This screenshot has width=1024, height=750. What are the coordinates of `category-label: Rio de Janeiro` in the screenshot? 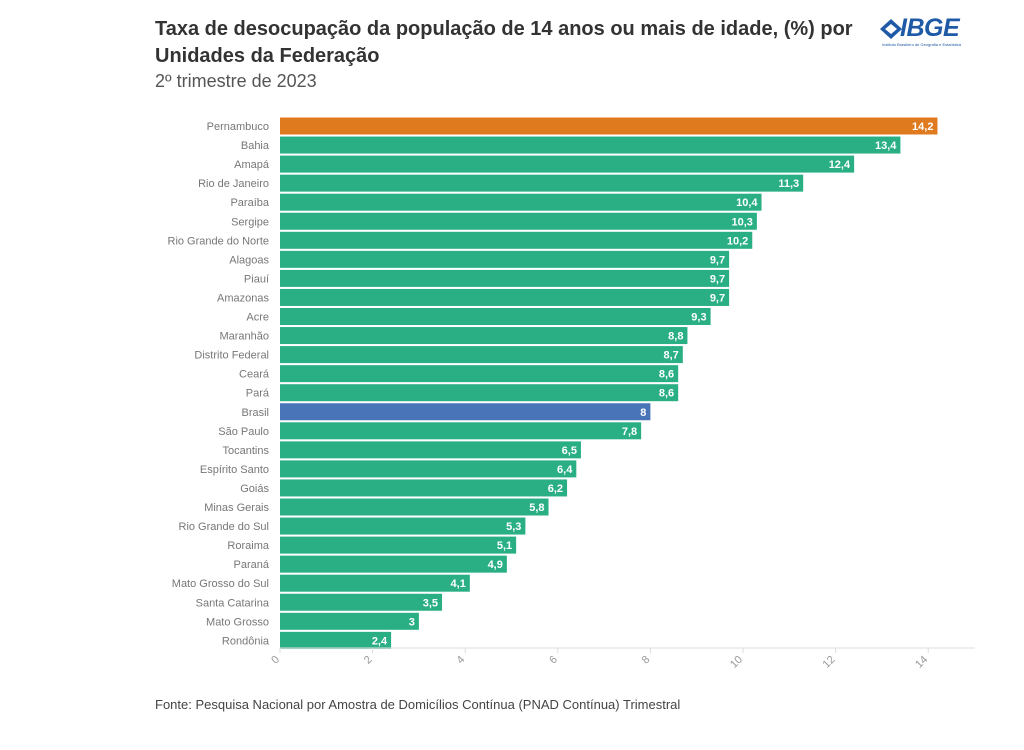 It's located at (233, 184).